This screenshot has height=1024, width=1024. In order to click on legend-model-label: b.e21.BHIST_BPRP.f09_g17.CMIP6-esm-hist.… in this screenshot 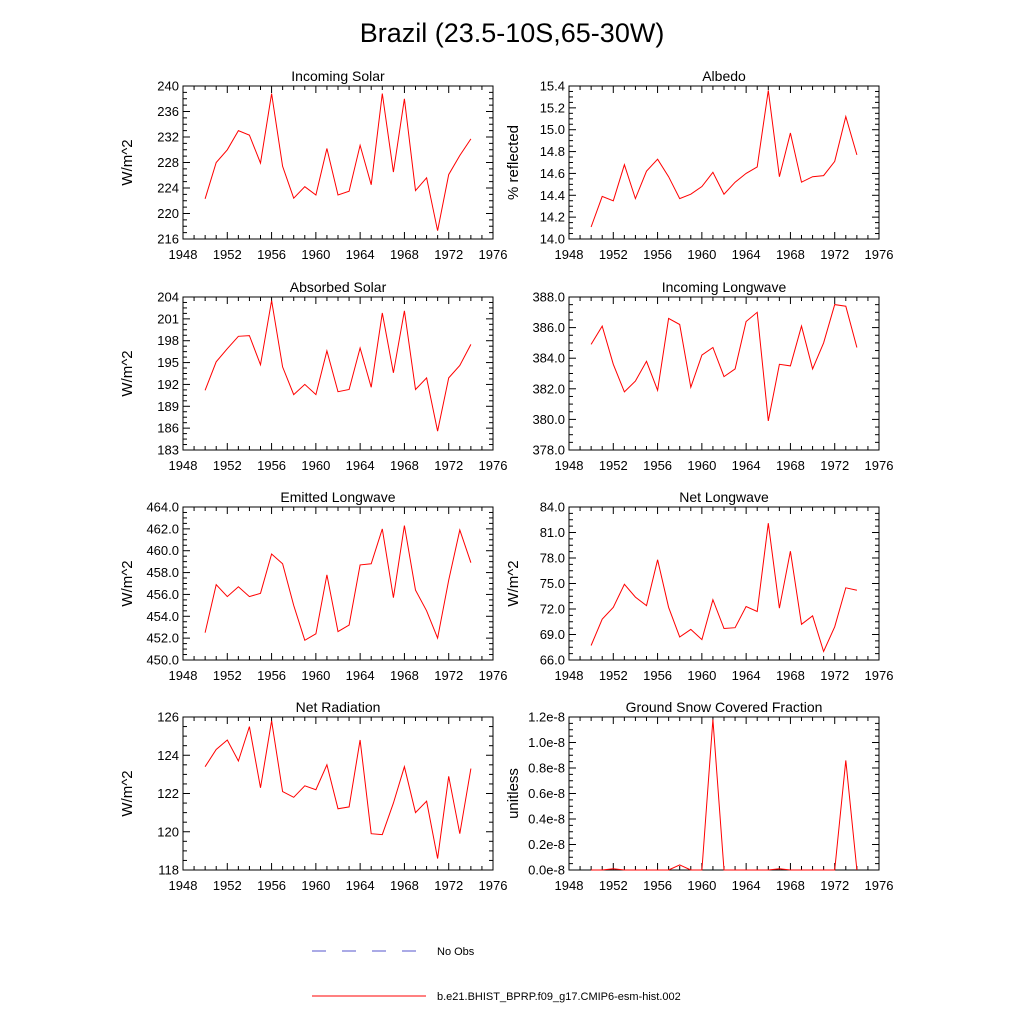, I will do `click(559, 997)`.